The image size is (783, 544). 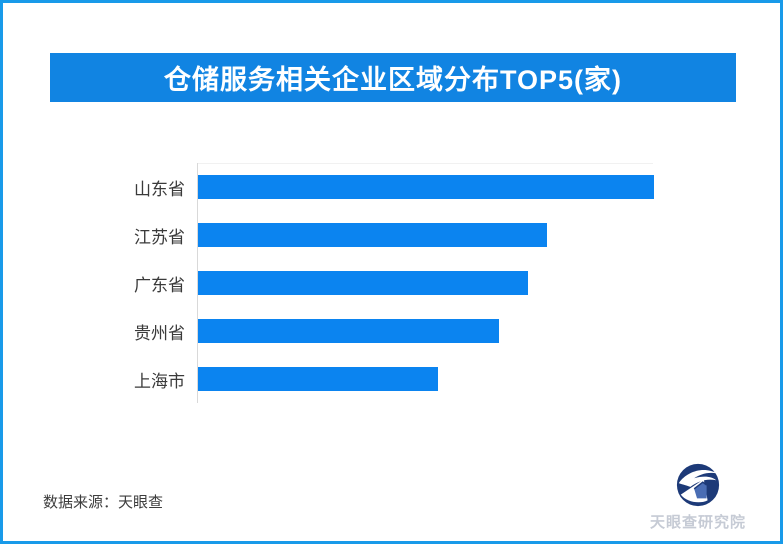 What do you see at coordinates (159, 237) in the screenshot?
I see `category-label: 江苏省` at bounding box center [159, 237].